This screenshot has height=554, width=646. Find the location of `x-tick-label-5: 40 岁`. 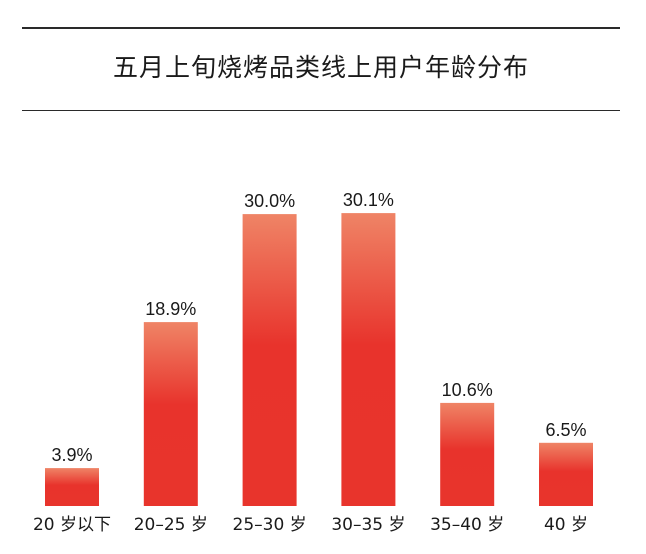

x-tick-label-5: 40 岁 is located at coordinates (566, 525).